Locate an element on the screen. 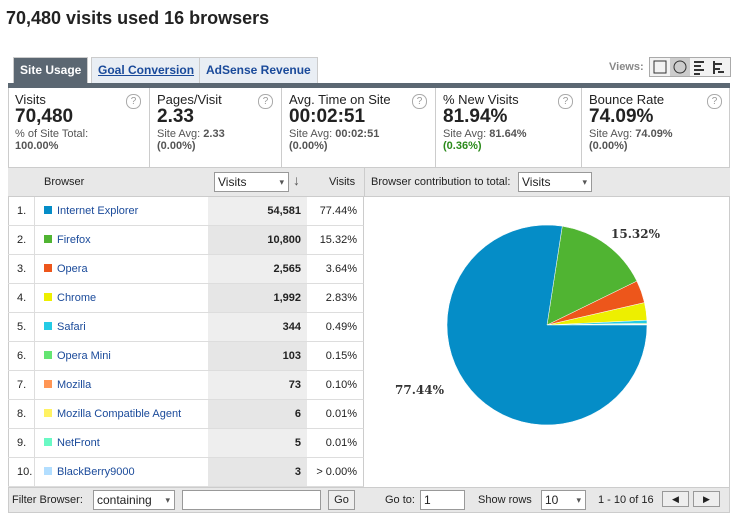 The image size is (738, 518). metric: Visits 70,480? % of Site Total: 100.00% is located at coordinates (79, 127).